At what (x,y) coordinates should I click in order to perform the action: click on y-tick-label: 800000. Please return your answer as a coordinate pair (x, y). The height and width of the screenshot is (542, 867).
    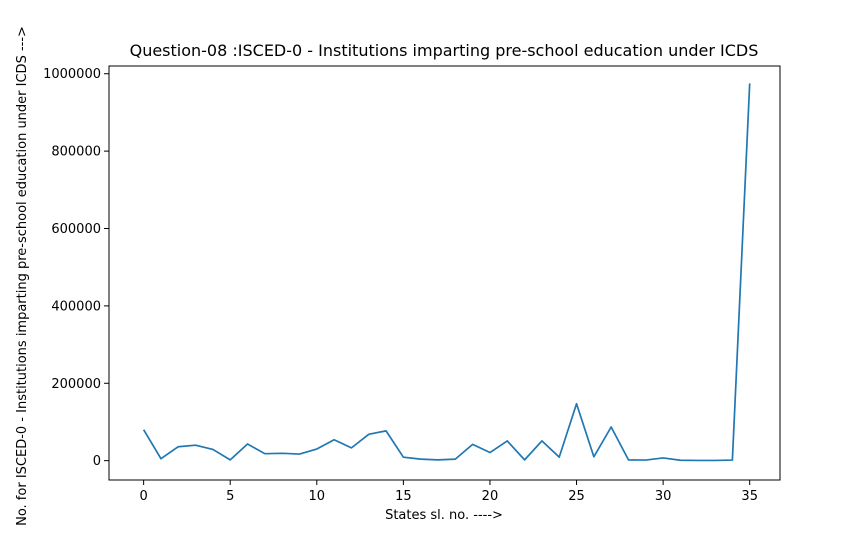
    Looking at the image, I should click on (76, 152).